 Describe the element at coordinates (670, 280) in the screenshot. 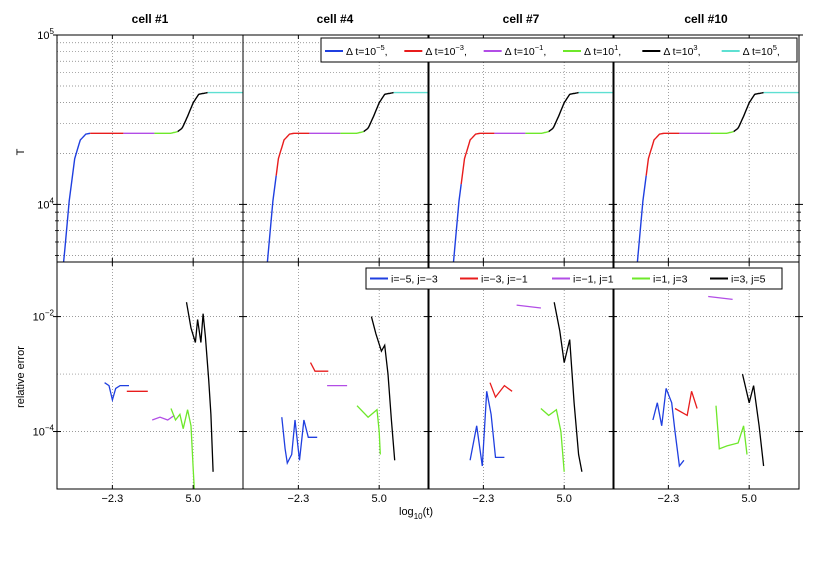

I see `legend-bottom-label: i=1, j=3` at that location.